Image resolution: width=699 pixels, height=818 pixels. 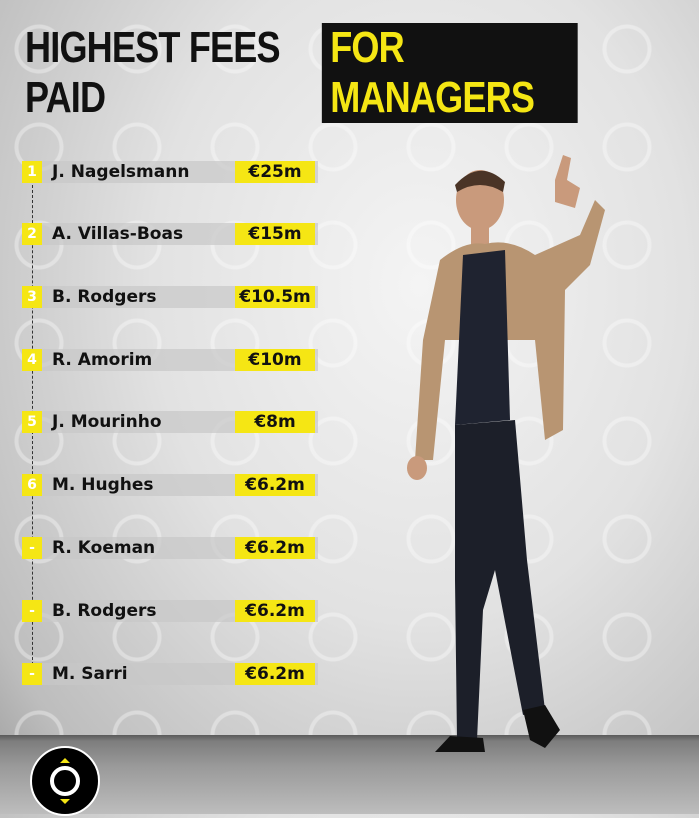 I want to click on title-part-2-highlight: FOR MANAGERS, so click(x=450, y=73).